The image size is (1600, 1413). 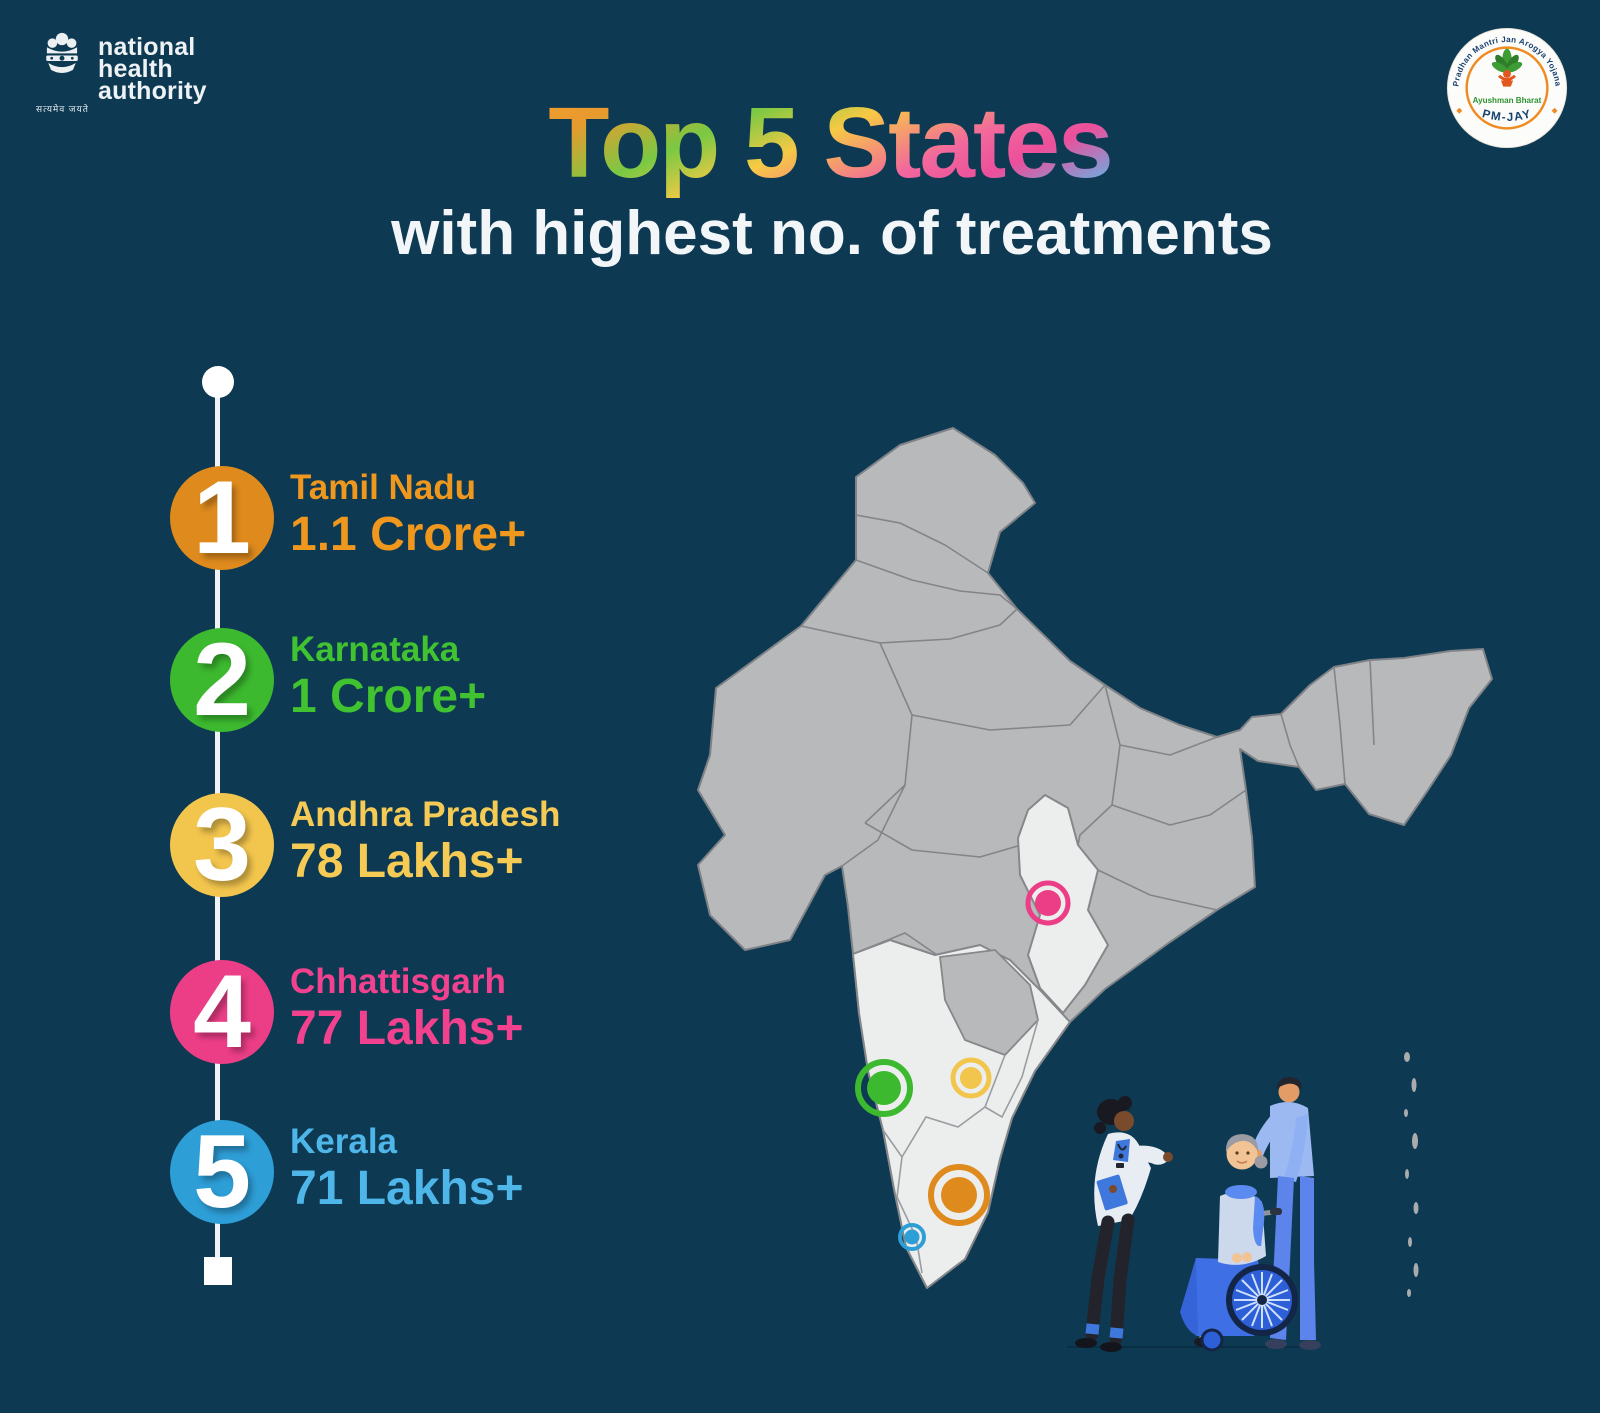 What do you see at coordinates (135, 69) in the screenshot?
I see `nha-word-line2: health` at bounding box center [135, 69].